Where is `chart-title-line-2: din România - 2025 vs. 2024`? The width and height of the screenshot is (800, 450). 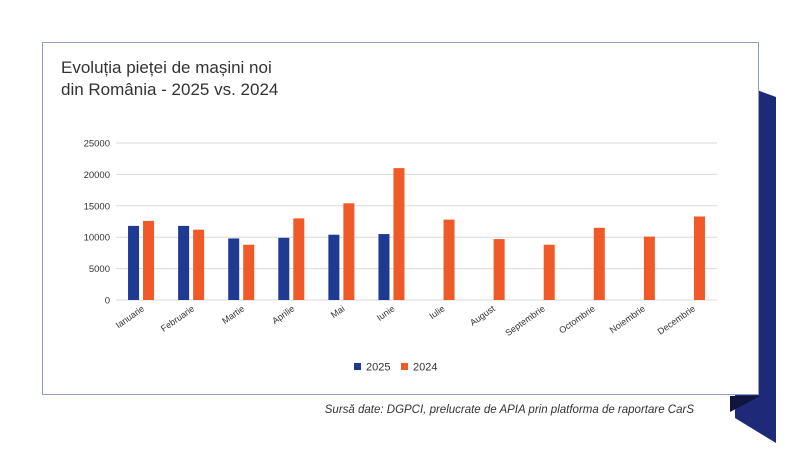 chart-title-line-2: din România - 2025 vs. 2024 is located at coordinates (170, 89).